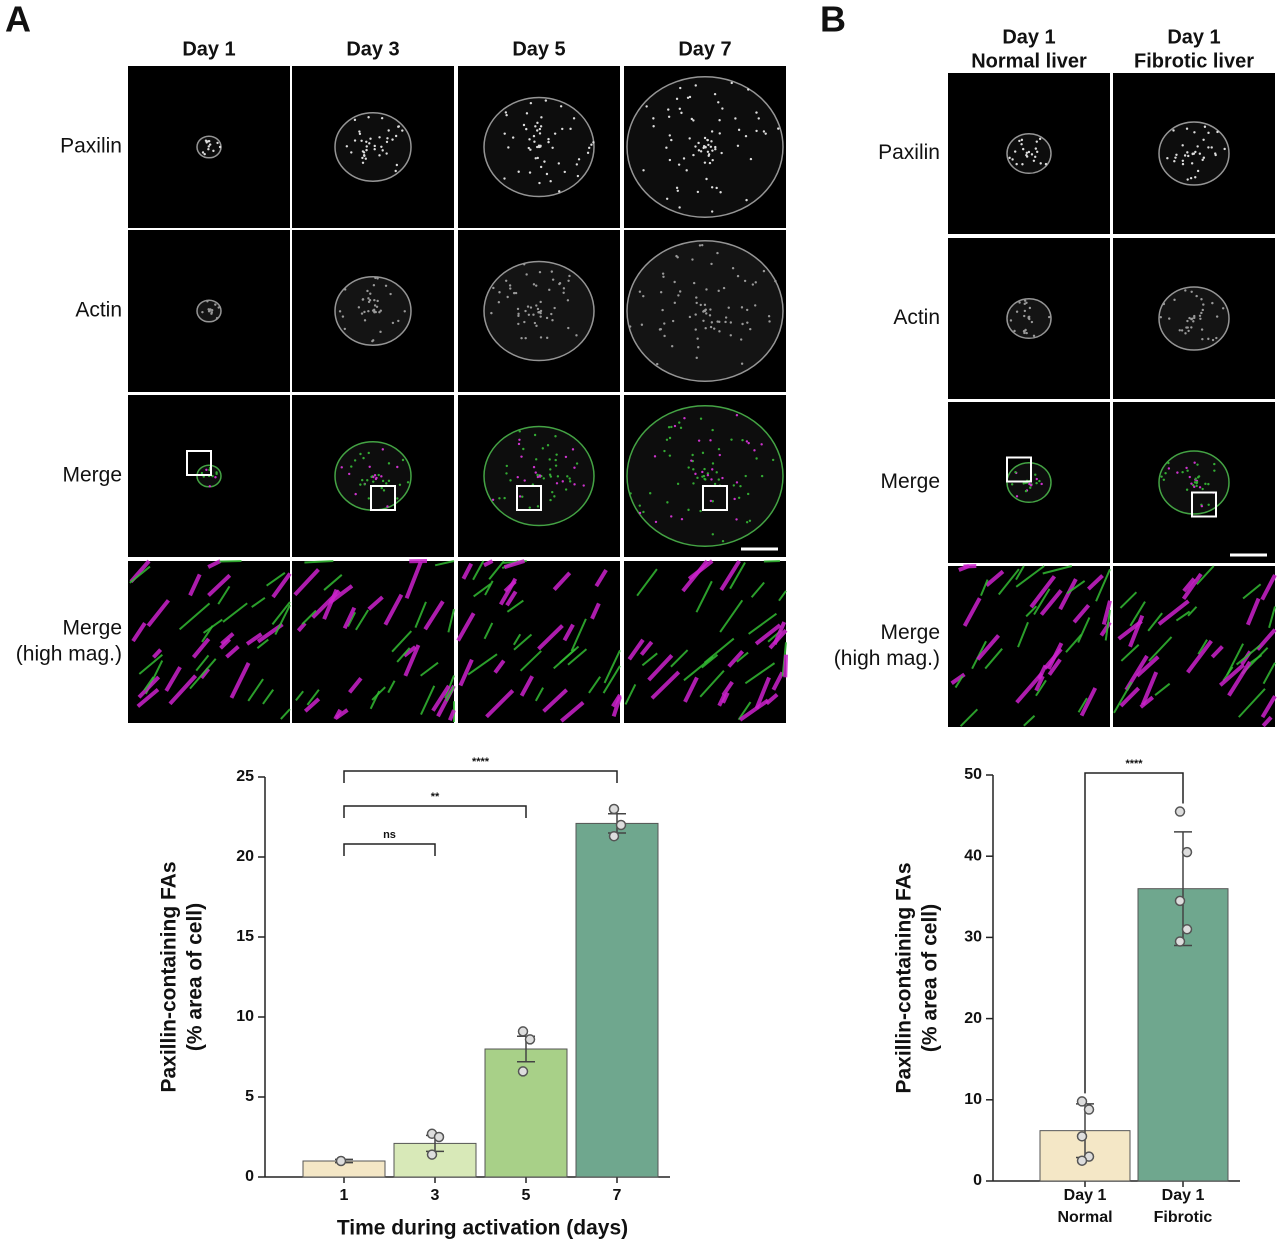 This screenshot has height=1245, width=1280. I want to click on data-point, so click(614, 809).